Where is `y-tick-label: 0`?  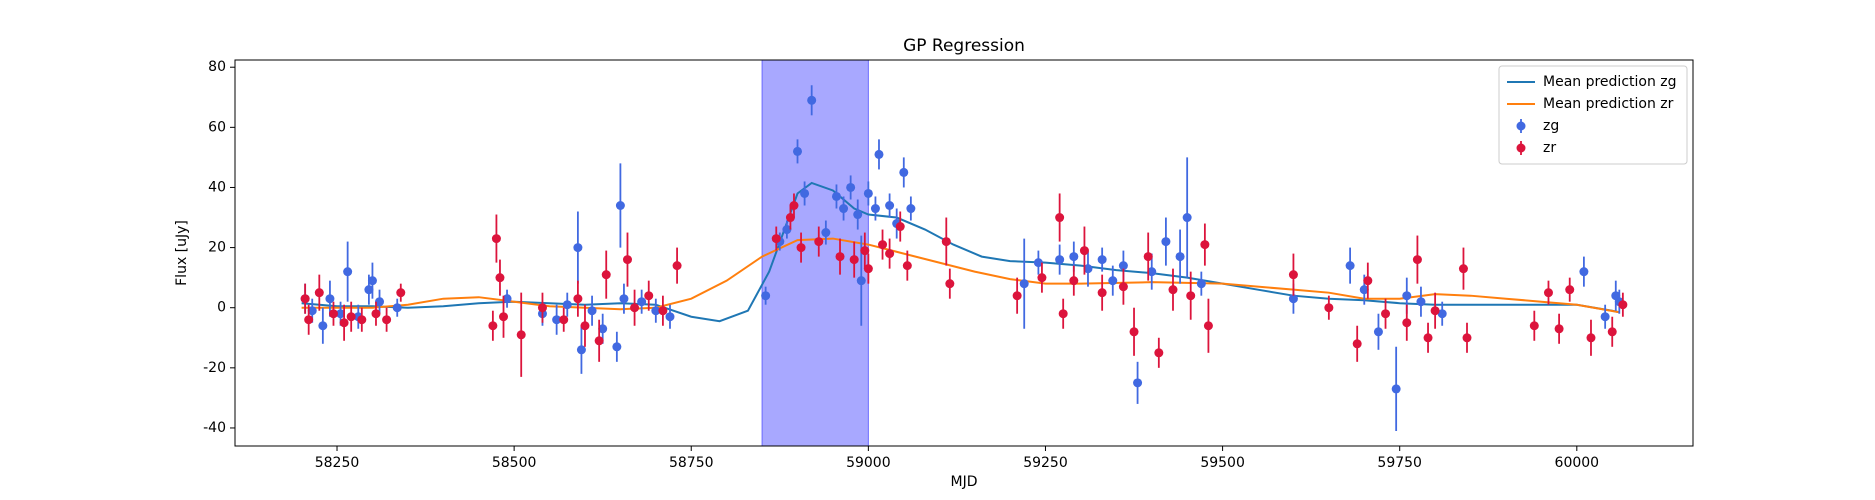 y-tick-label: 0 is located at coordinates (221, 308).